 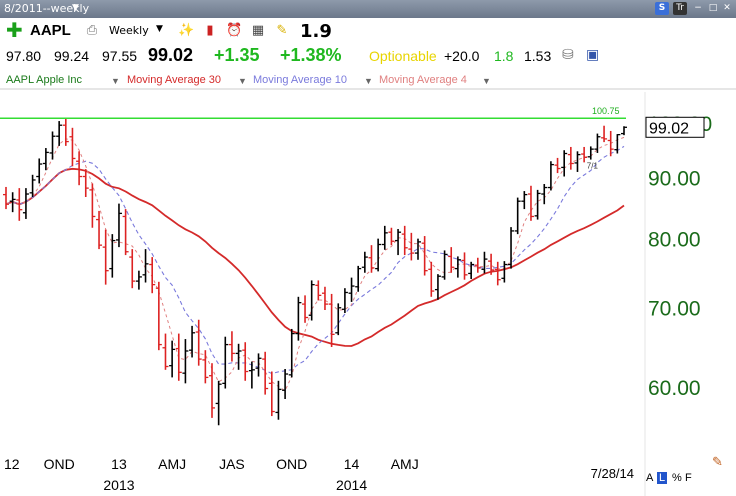 What do you see at coordinates (662, 8) in the screenshot?
I see `s-button: S` at bounding box center [662, 8].